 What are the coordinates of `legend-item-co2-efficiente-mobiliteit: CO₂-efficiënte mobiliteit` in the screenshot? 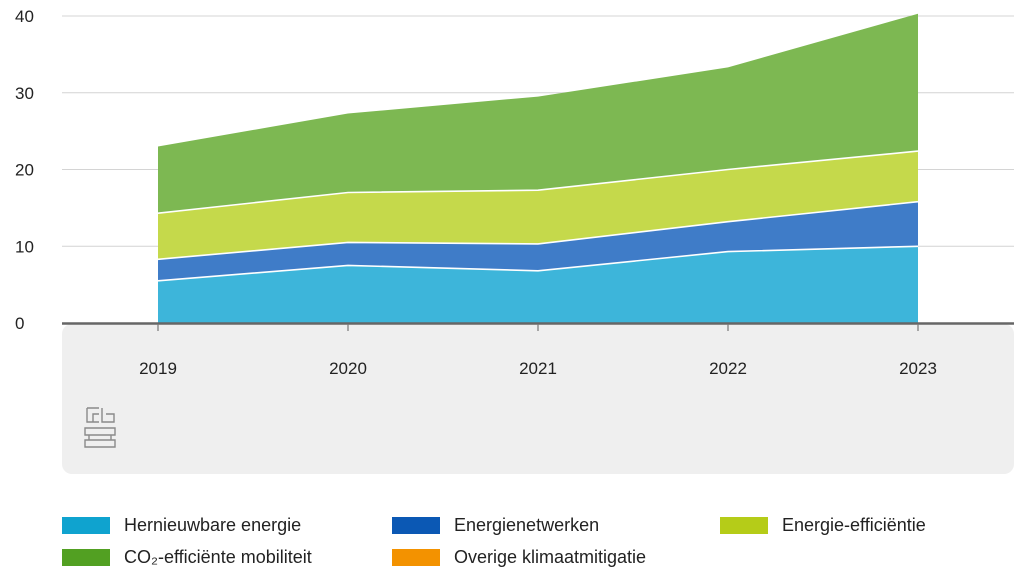 It's located at (187, 557).